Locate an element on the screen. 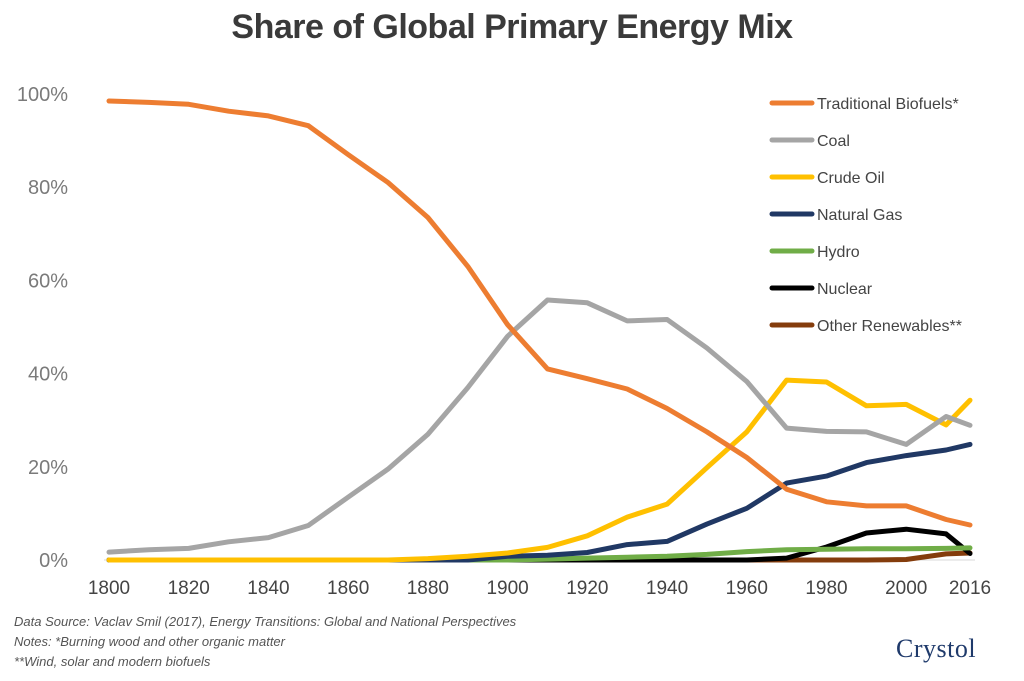 The height and width of the screenshot is (681, 1024). x-tick-label: 1920 is located at coordinates (587, 588).